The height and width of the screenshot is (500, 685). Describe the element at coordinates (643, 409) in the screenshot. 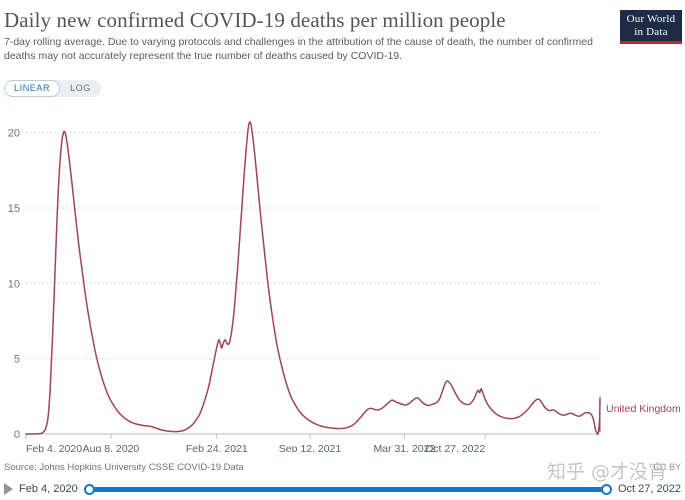

I see `series-label-united-kingdom: United Kingdom` at that location.